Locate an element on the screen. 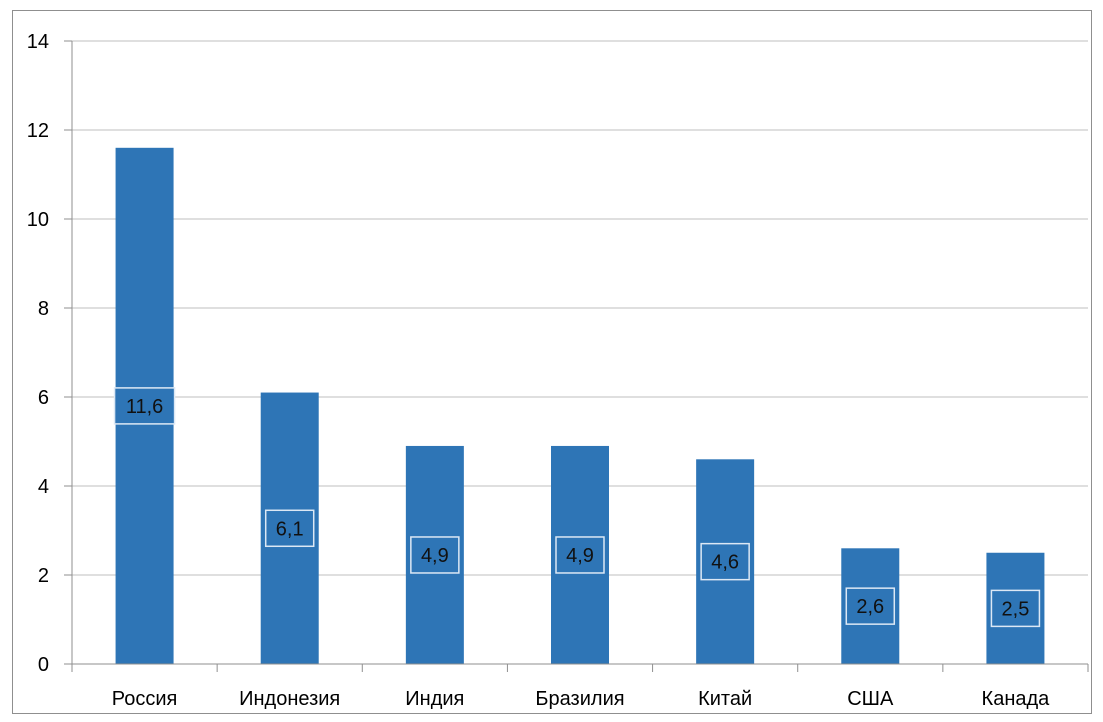  y-axis-tick-label: 4 is located at coordinates (43, 487).